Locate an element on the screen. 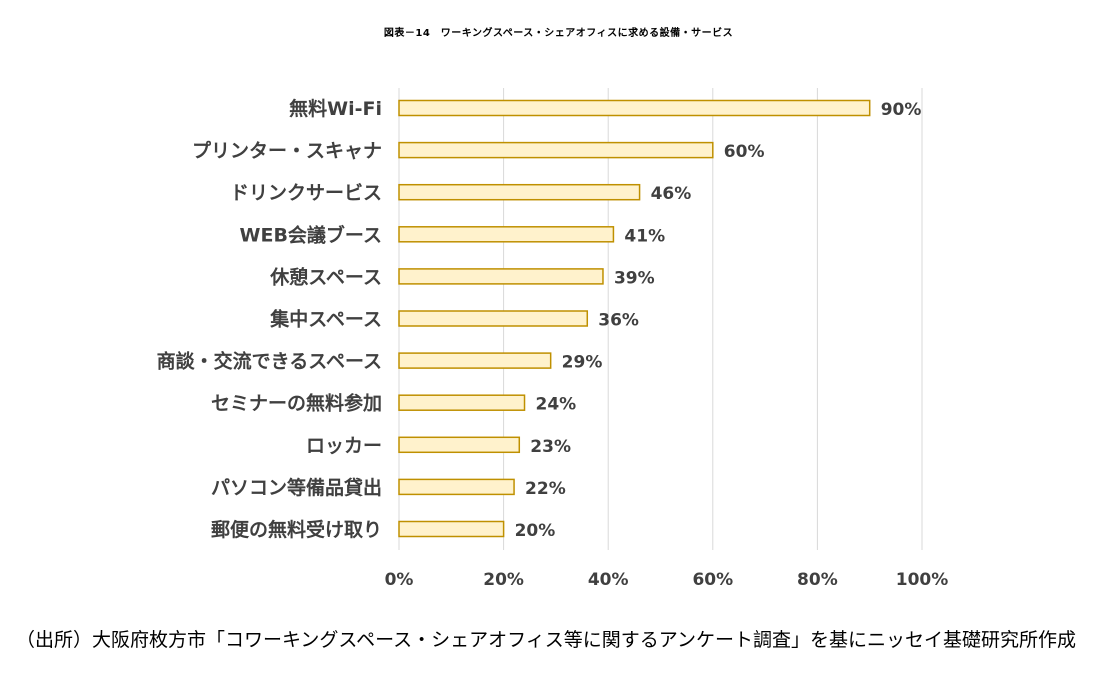  chart-title: 図表－14 ワーキングスペース・シェアオフィスに求める設備・サービス is located at coordinates (558, 33).